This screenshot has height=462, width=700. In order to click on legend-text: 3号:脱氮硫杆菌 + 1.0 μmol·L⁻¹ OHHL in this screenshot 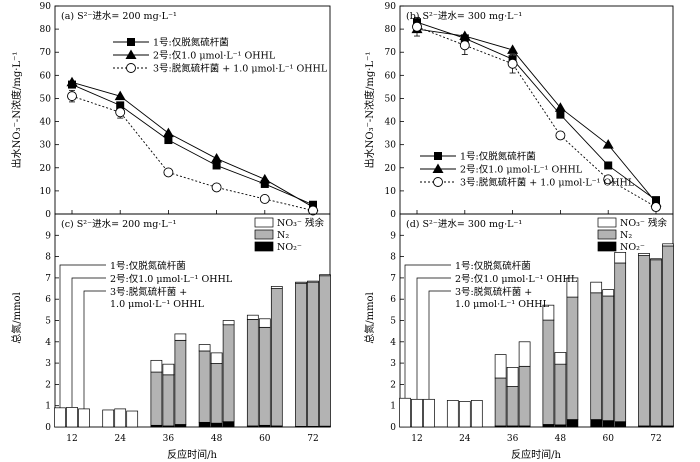, I will do `click(240, 69)`.